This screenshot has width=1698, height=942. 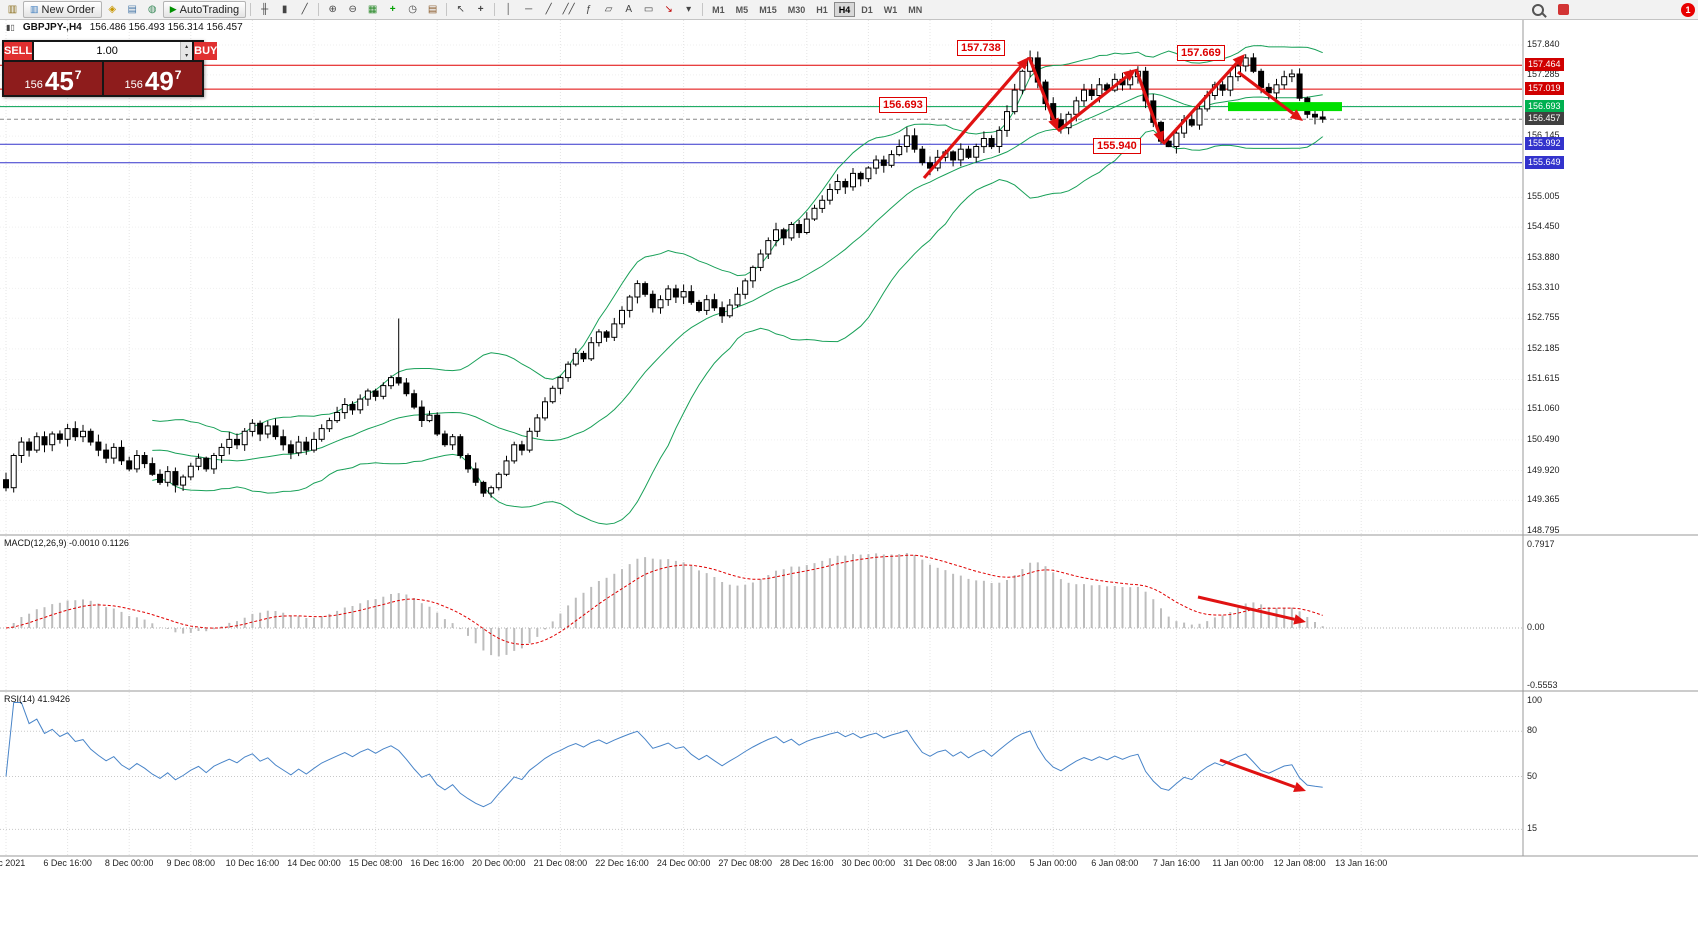 What do you see at coordinates (33, 85) in the screenshot?
I see `sell-price-prefix: 156` at bounding box center [33, 85].